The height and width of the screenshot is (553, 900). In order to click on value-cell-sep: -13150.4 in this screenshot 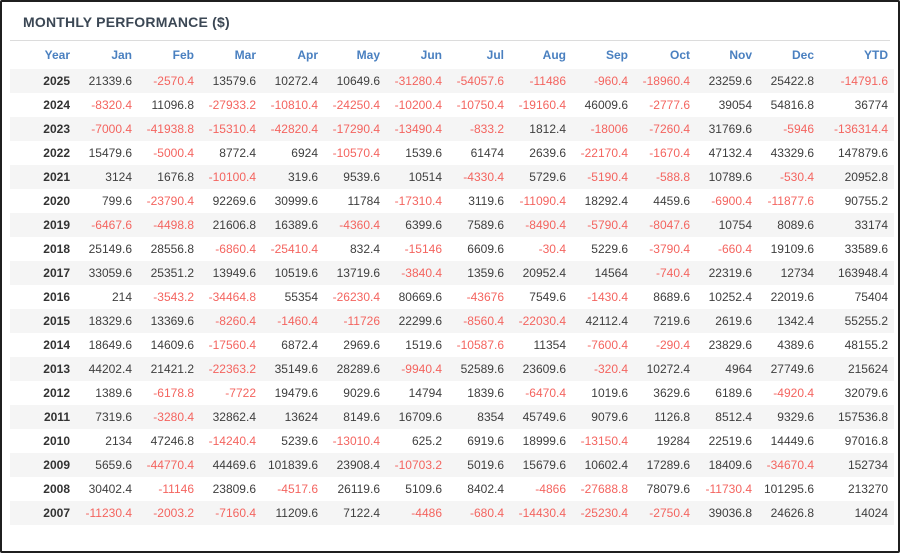, I will do `click(604, 441)`.